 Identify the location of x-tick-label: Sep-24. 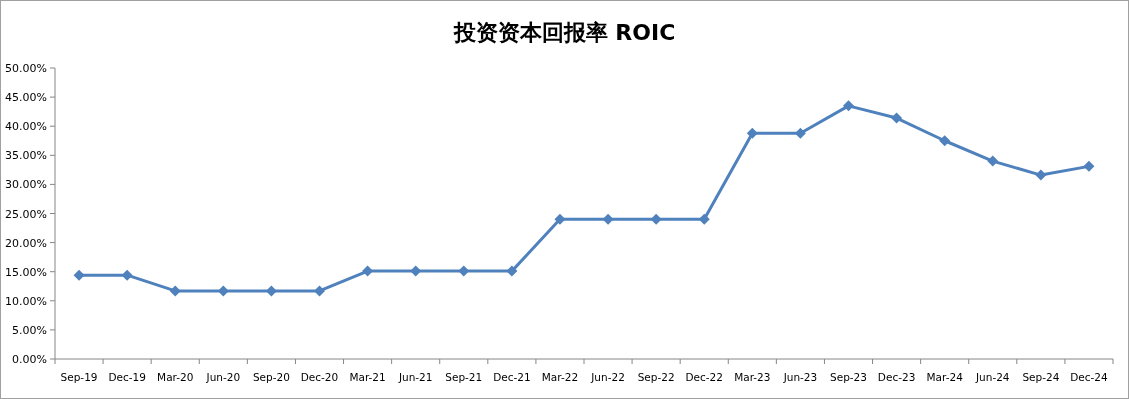
(1041, 377).